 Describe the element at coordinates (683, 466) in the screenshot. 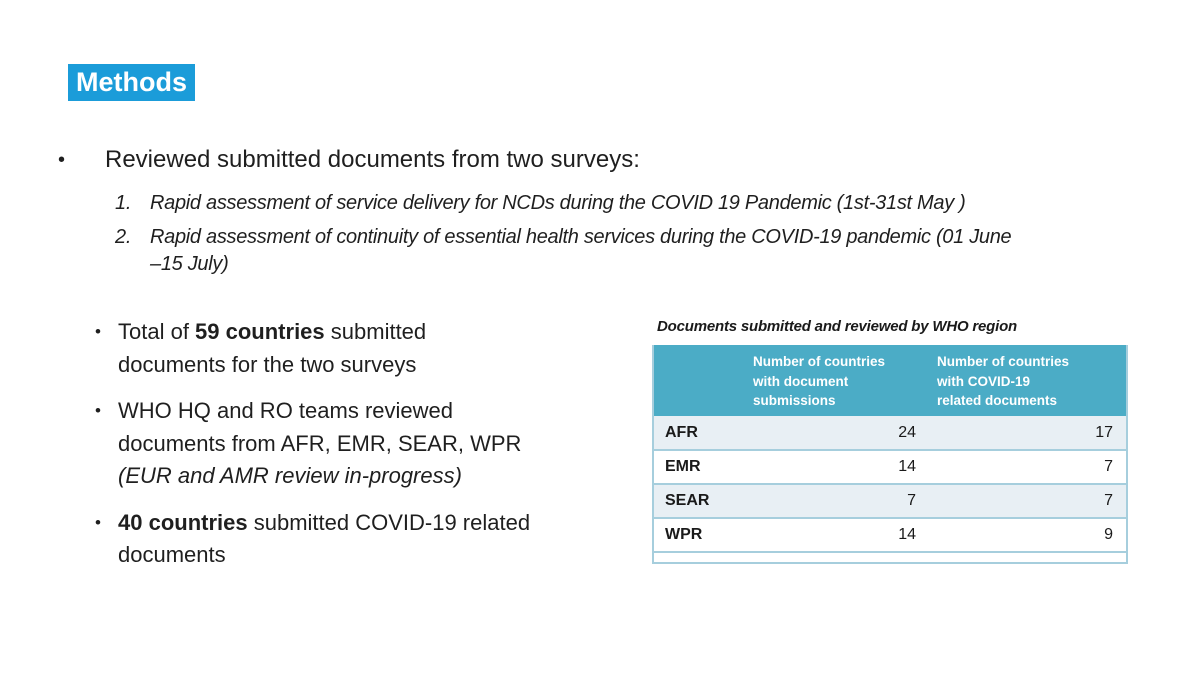

I see `region-cell: EMR` at that location.